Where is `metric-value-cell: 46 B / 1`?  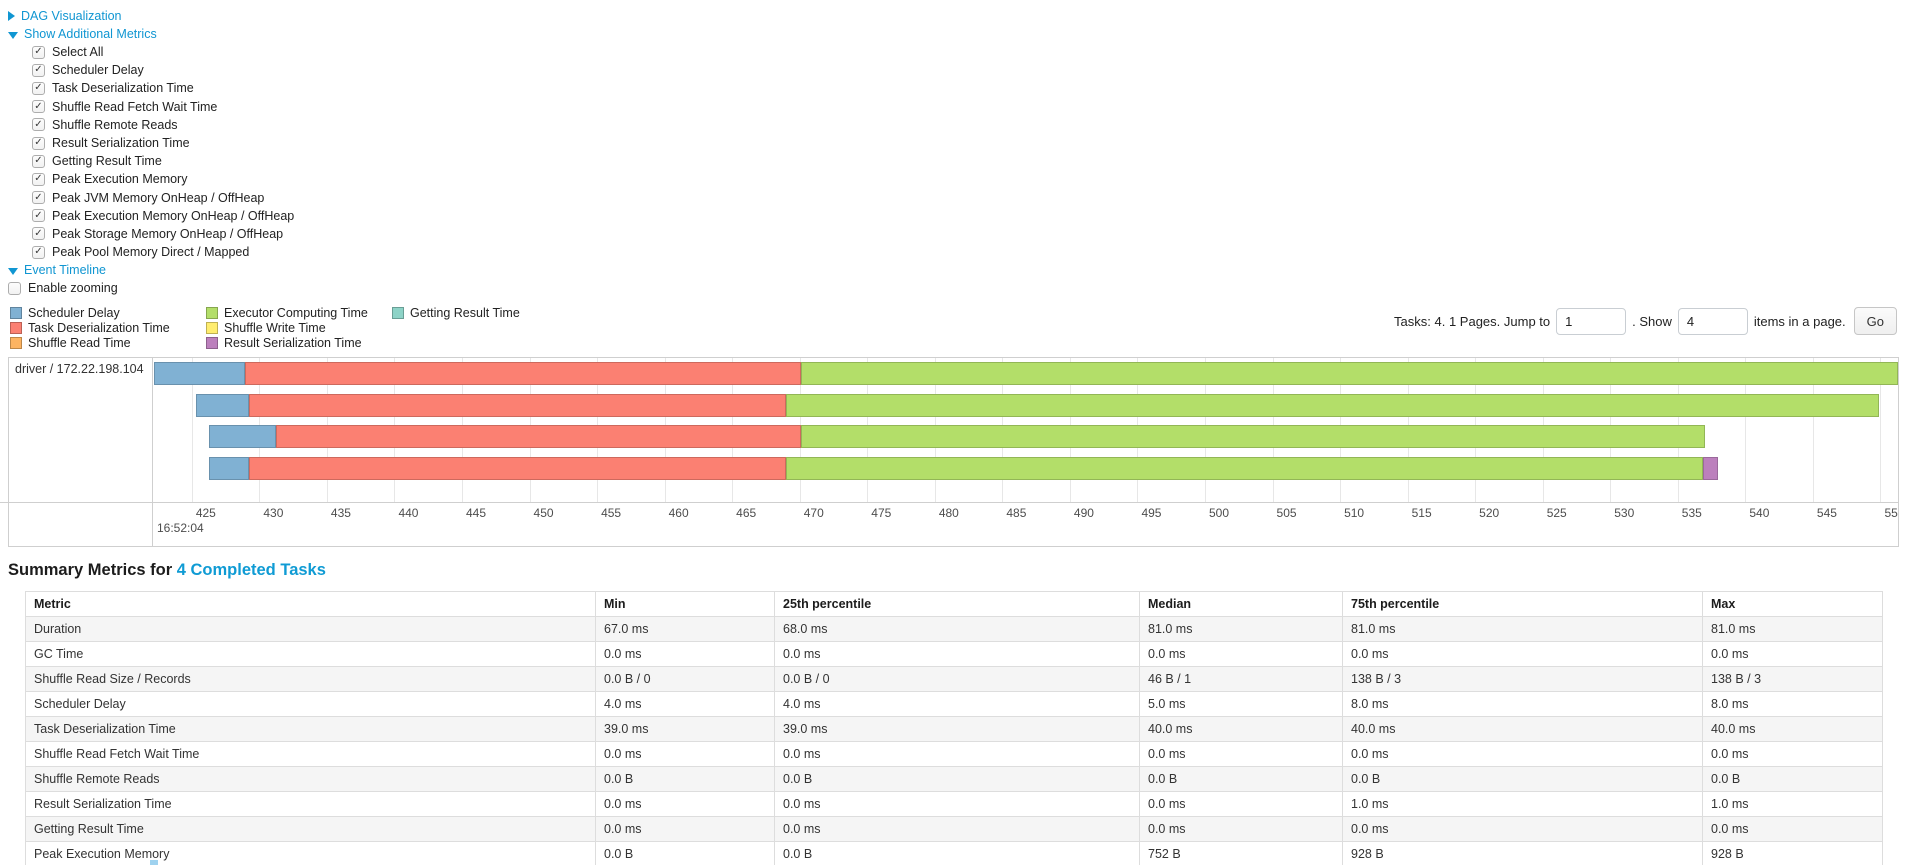
metric-value-cell: 46 B / 1 is located at coordinates (1241, 679).